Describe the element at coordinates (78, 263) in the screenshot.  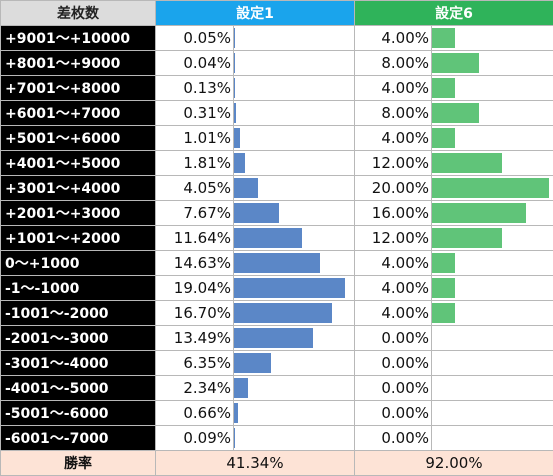
I see `row-label: 0～+1000` at that location.